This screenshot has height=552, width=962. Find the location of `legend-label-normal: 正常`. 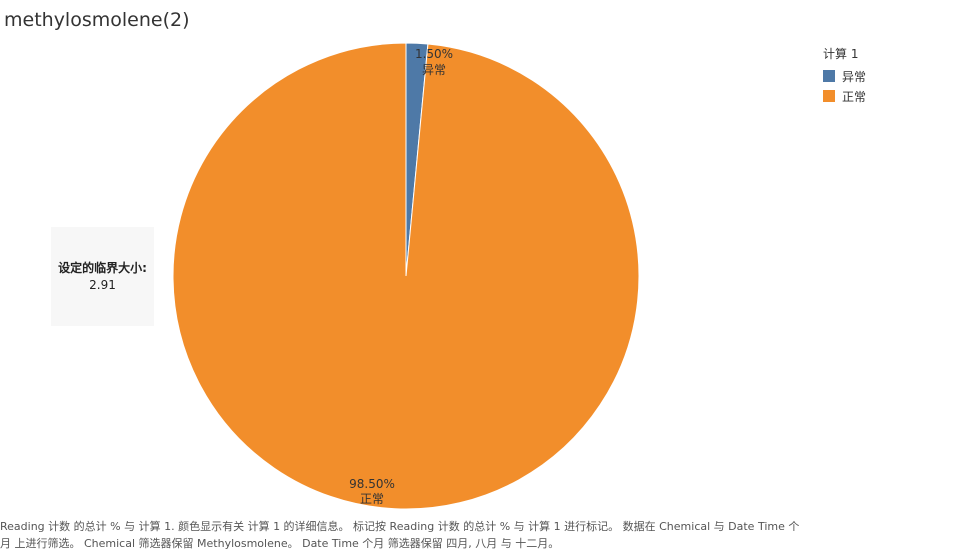

legend-label-normal: 正常 is located at coordinates (854, 96).